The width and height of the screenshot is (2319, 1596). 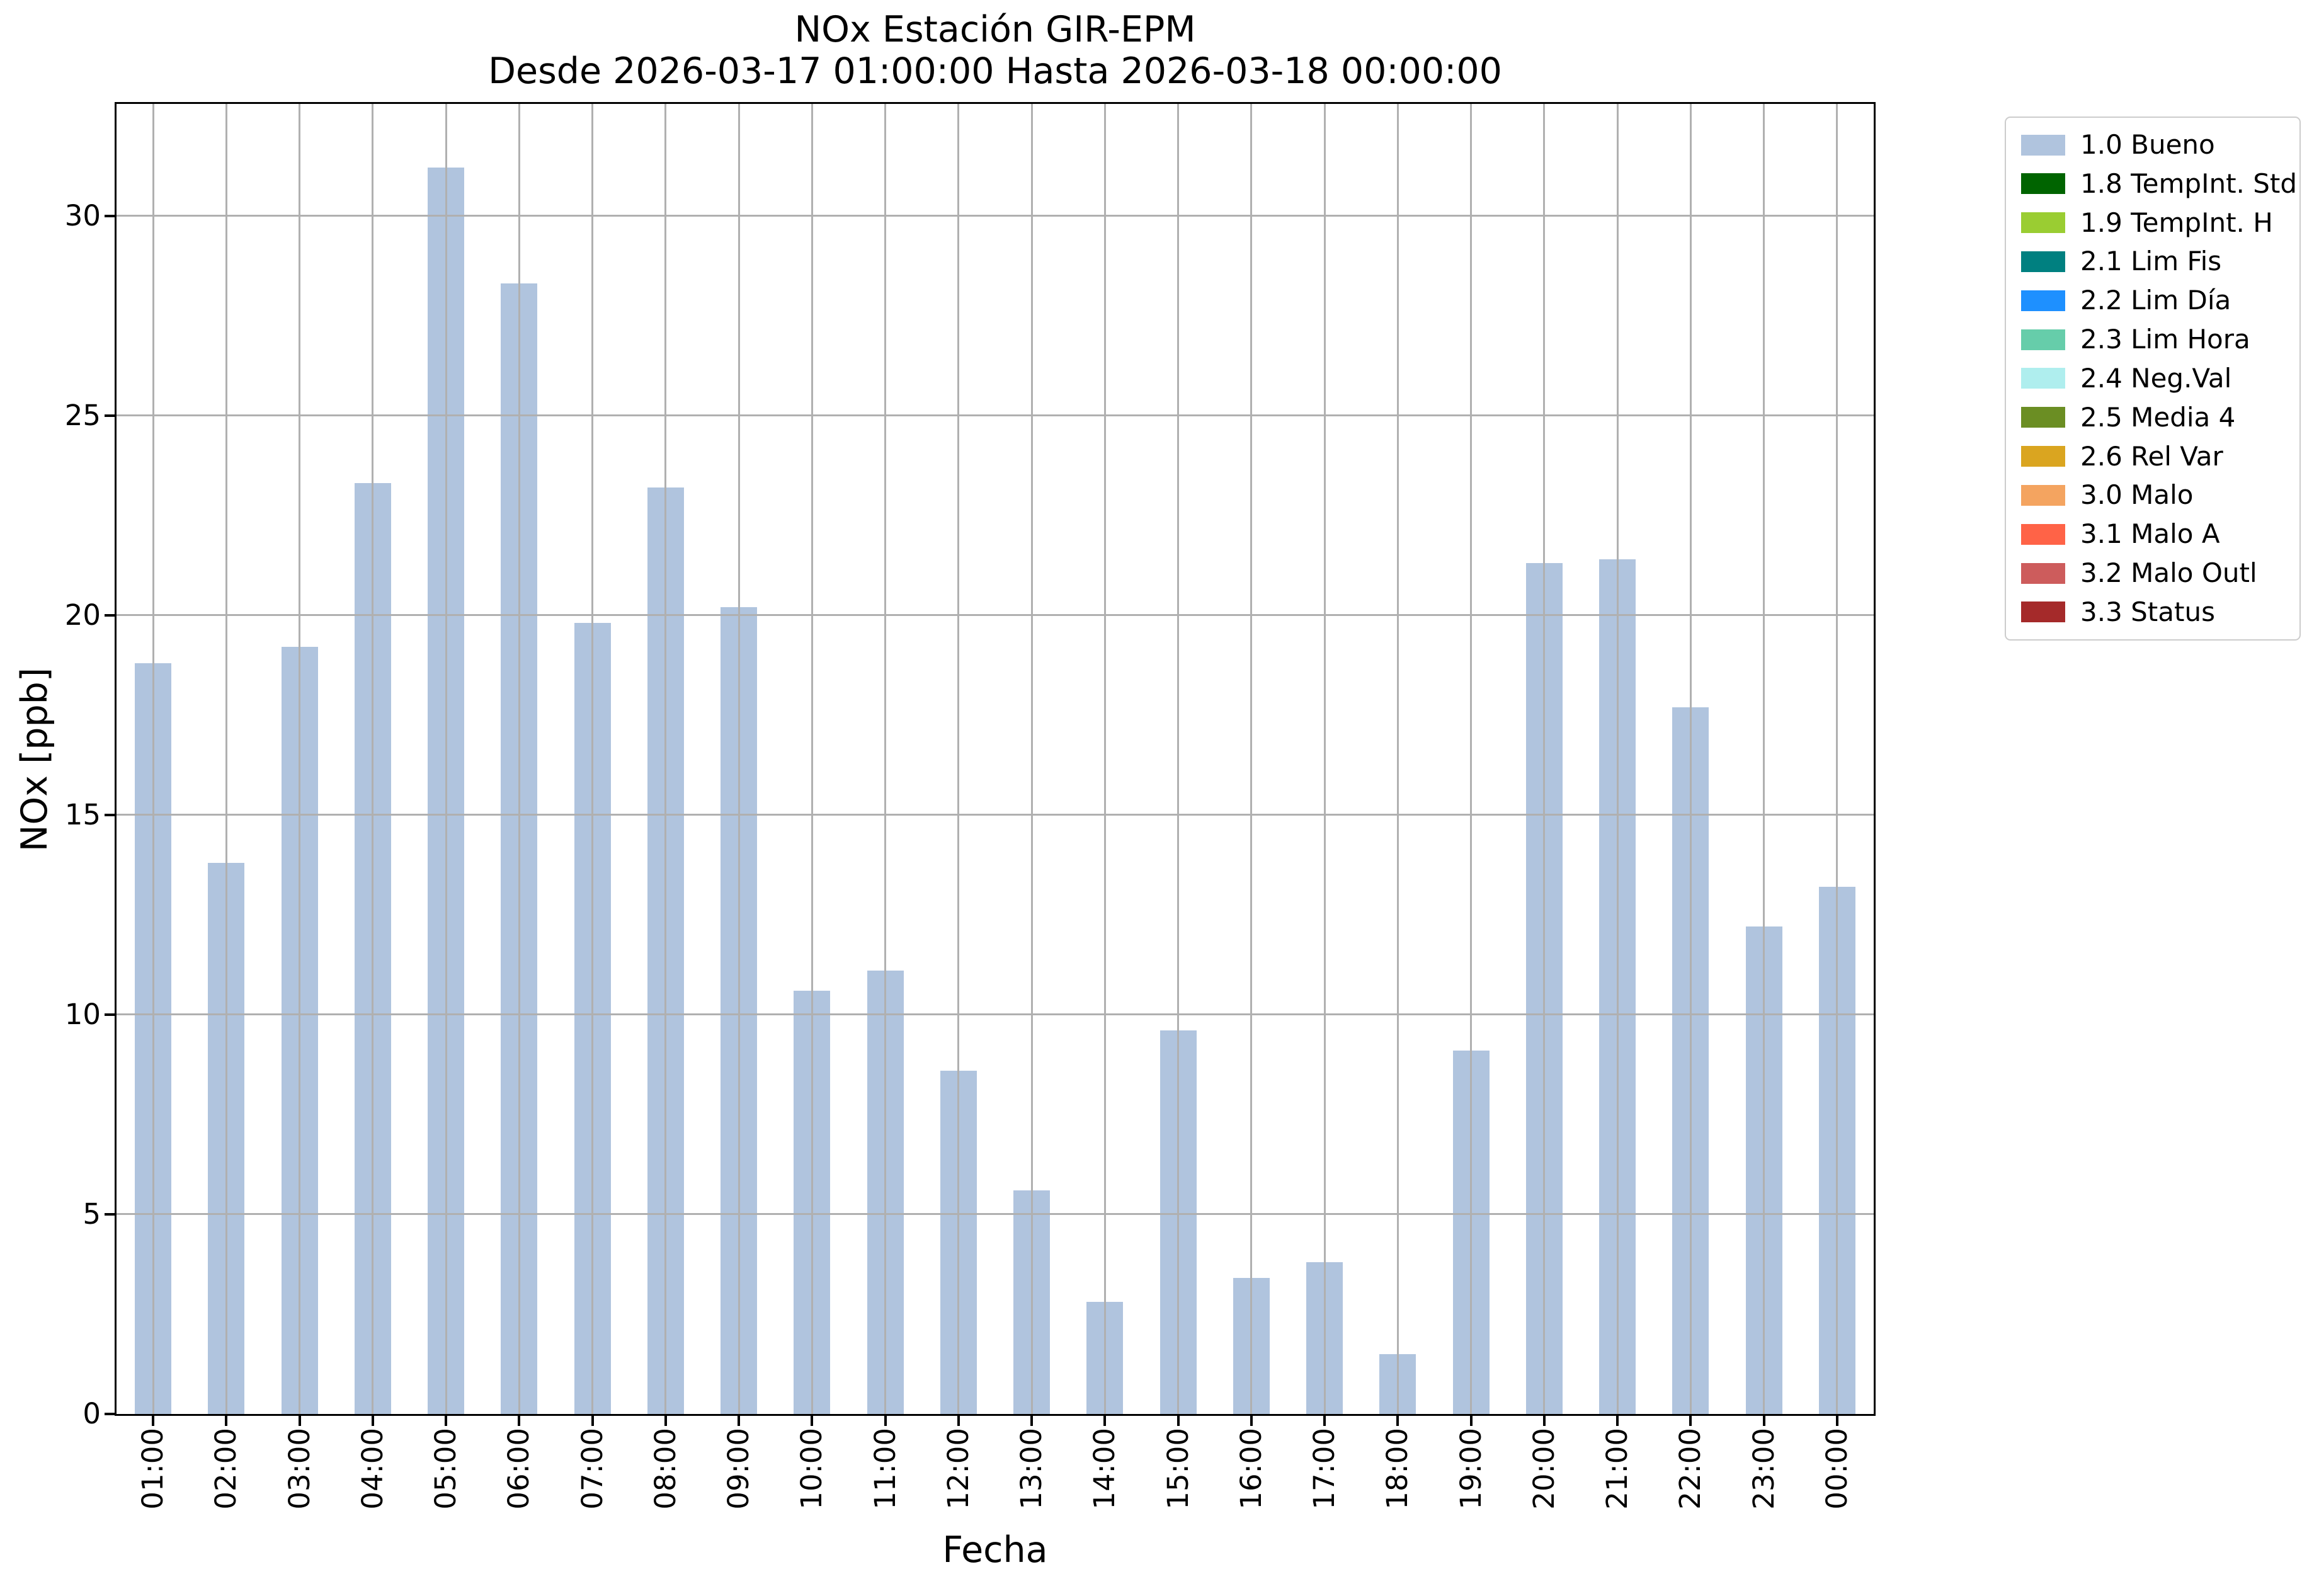 I want to click on x-tick-label: 17:00, so click(x=1325, y=1469).